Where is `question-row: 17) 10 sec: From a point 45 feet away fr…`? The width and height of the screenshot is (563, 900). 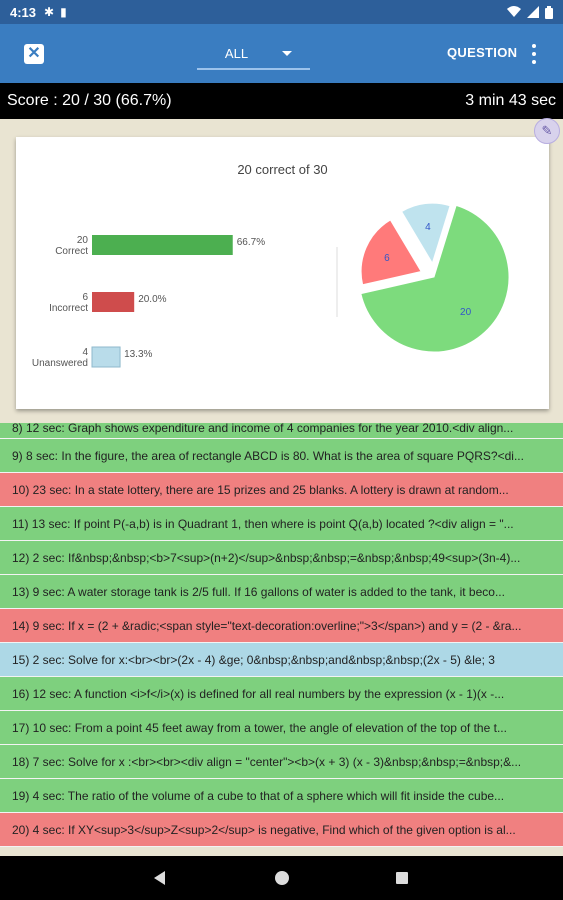
question-row: 17) 10 sec: From a point 45 feet away fr… is located at coordinates (281, 728).